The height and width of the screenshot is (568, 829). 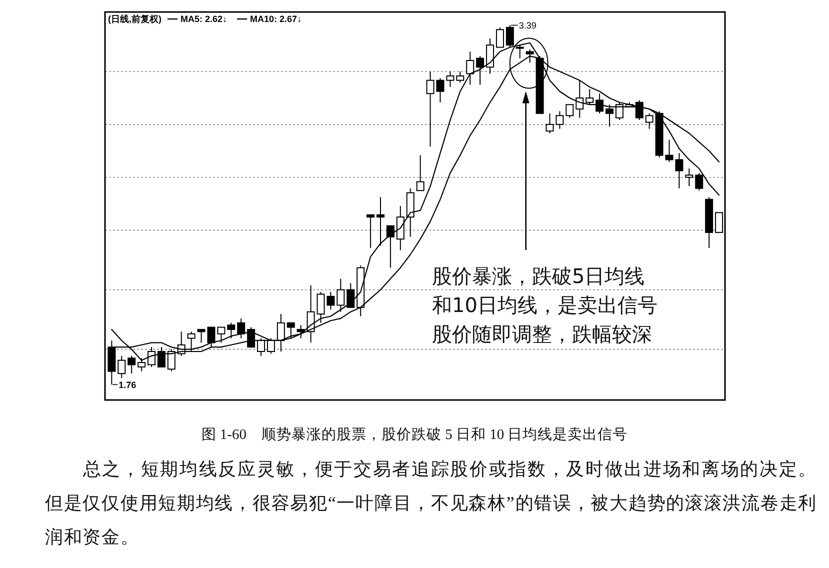 What do you see at coordinates (127, 385) in the screenshot?
I see `annotation: 1.76` at bounding box center [127, 385].